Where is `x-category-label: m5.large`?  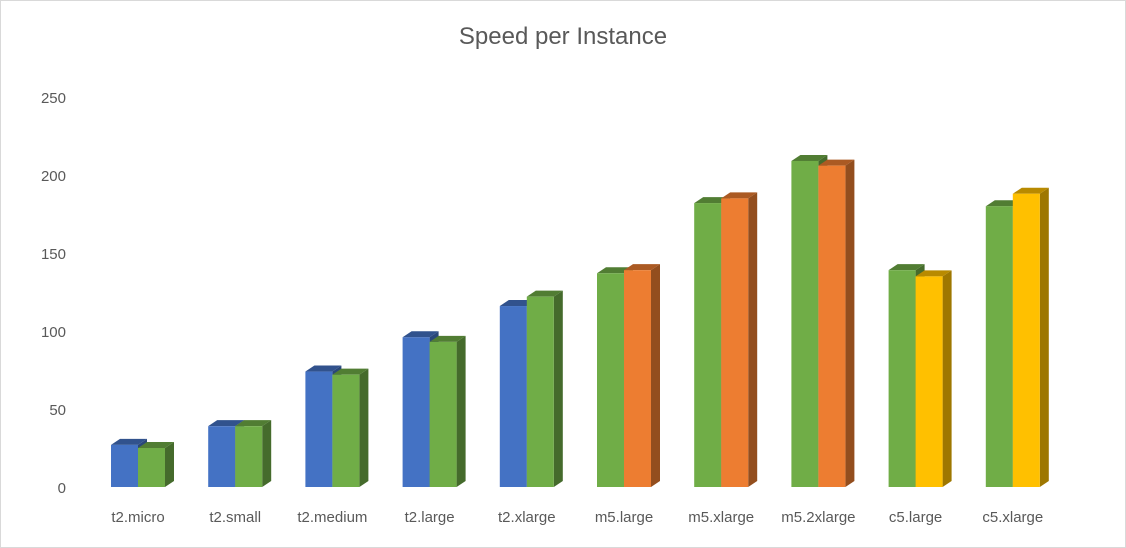
x-category-label: m5.large is located at coordinates (624, 517).